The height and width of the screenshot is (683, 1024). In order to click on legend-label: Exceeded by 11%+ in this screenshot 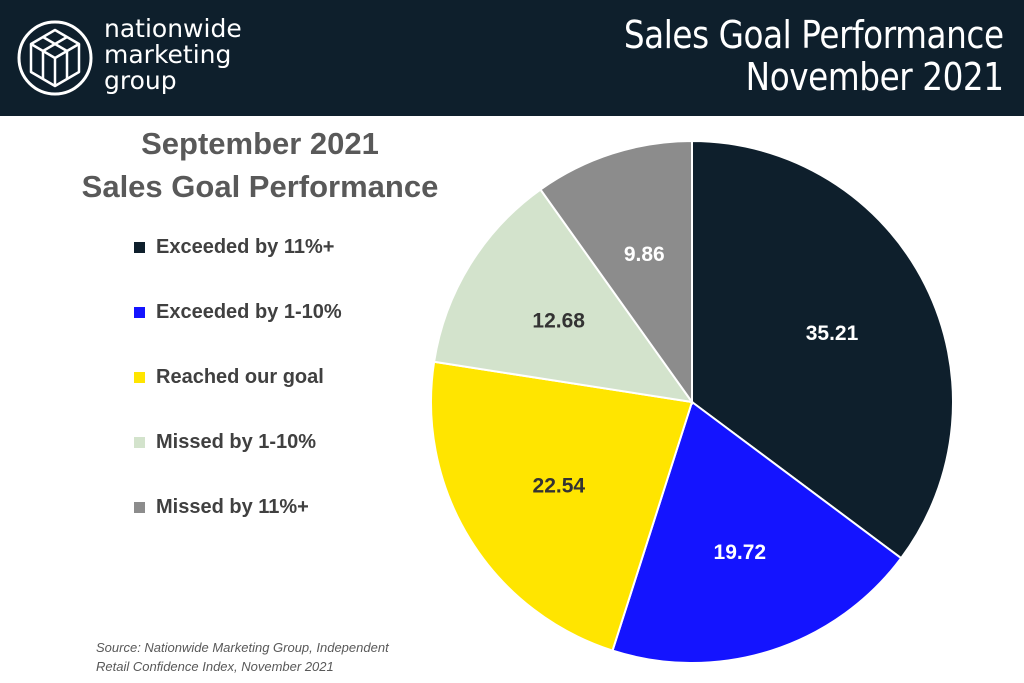, I will do `click(245, 247)`.